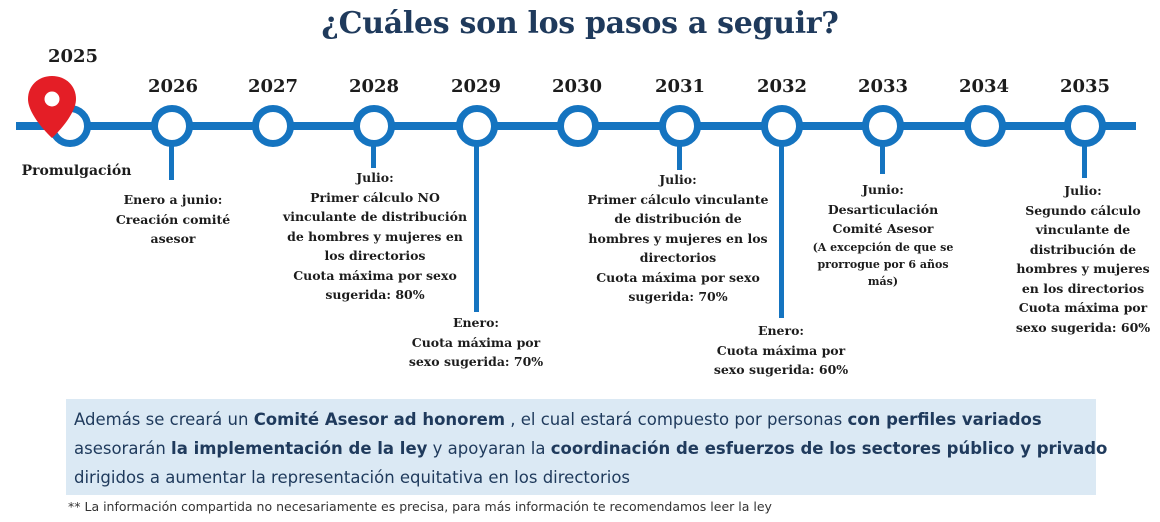 The width and height of the screenshot is (1160, 522). Describe the element at coordinates (679, 155) in the screenshot. I see `stem-2031` at that location.